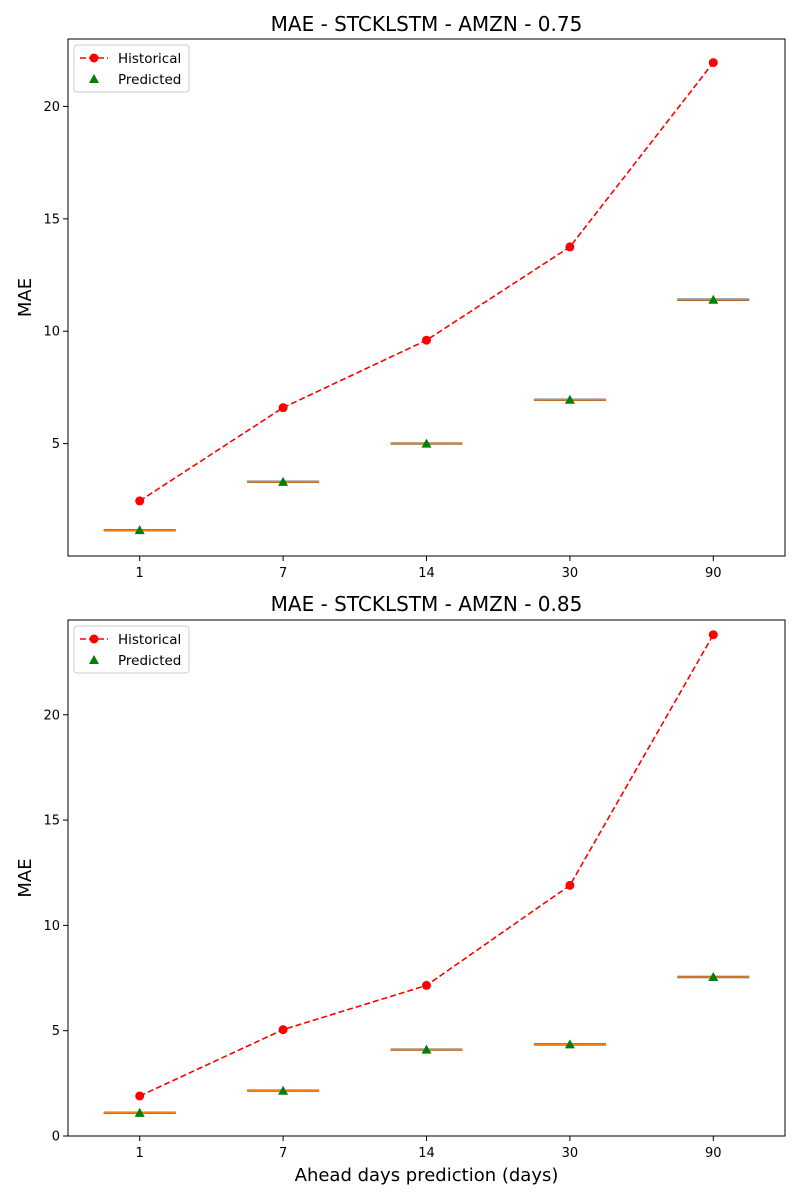  Describe the element at coordinates (427, 604) in the screenshot. I see `chart-title: MAE - STCKLSTM - AMZN - 0.85` at that location.